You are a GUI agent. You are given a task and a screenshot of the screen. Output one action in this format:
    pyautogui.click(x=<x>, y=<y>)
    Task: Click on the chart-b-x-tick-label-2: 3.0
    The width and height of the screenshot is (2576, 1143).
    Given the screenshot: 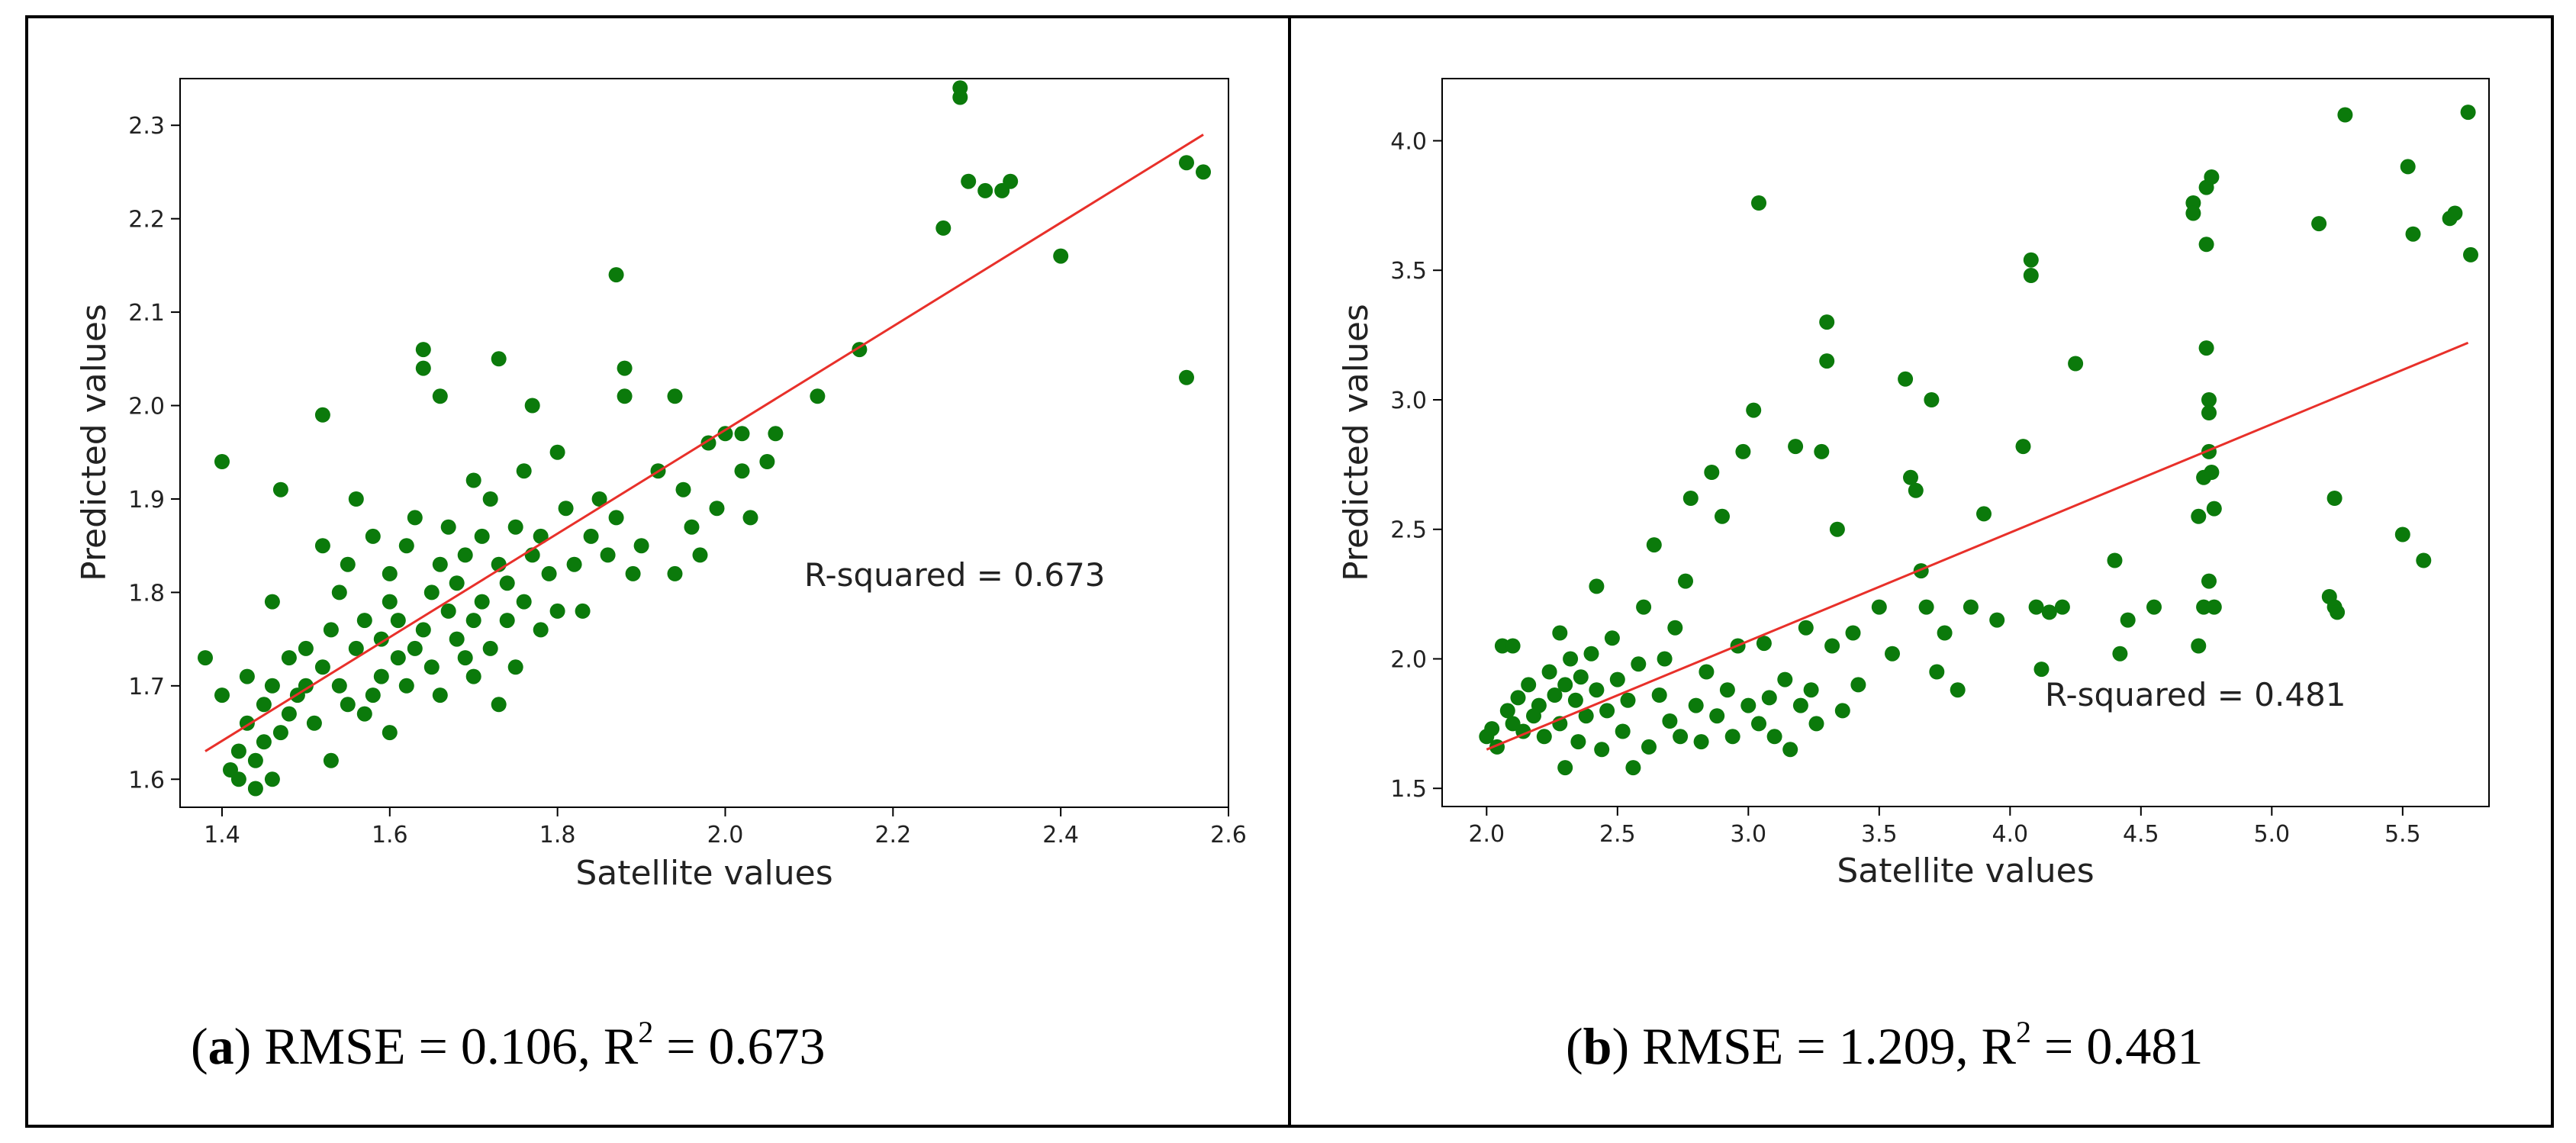 What is the action you would take?
    pyautogui.click(x=1748, y=835)
    